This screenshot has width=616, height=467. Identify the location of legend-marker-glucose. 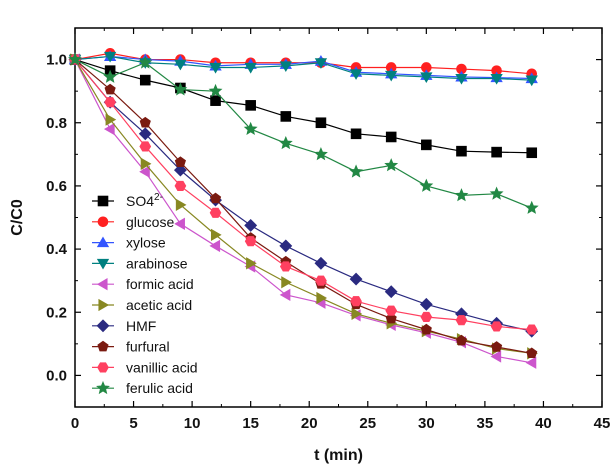
(103, 222).